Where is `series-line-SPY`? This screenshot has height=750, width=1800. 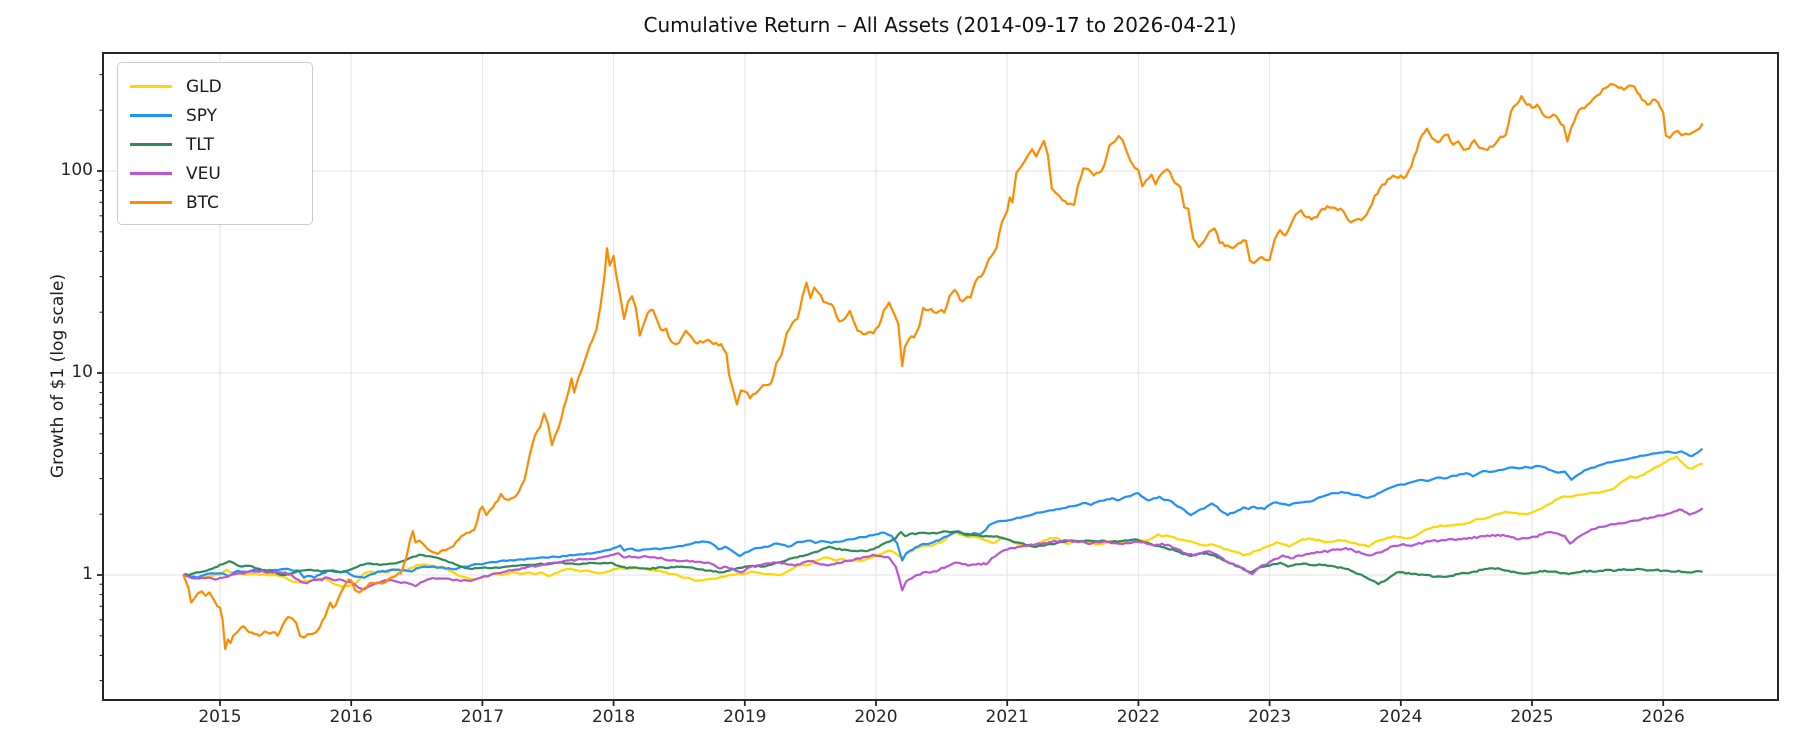 series-line-SPY is located at coordinates (943, 513).